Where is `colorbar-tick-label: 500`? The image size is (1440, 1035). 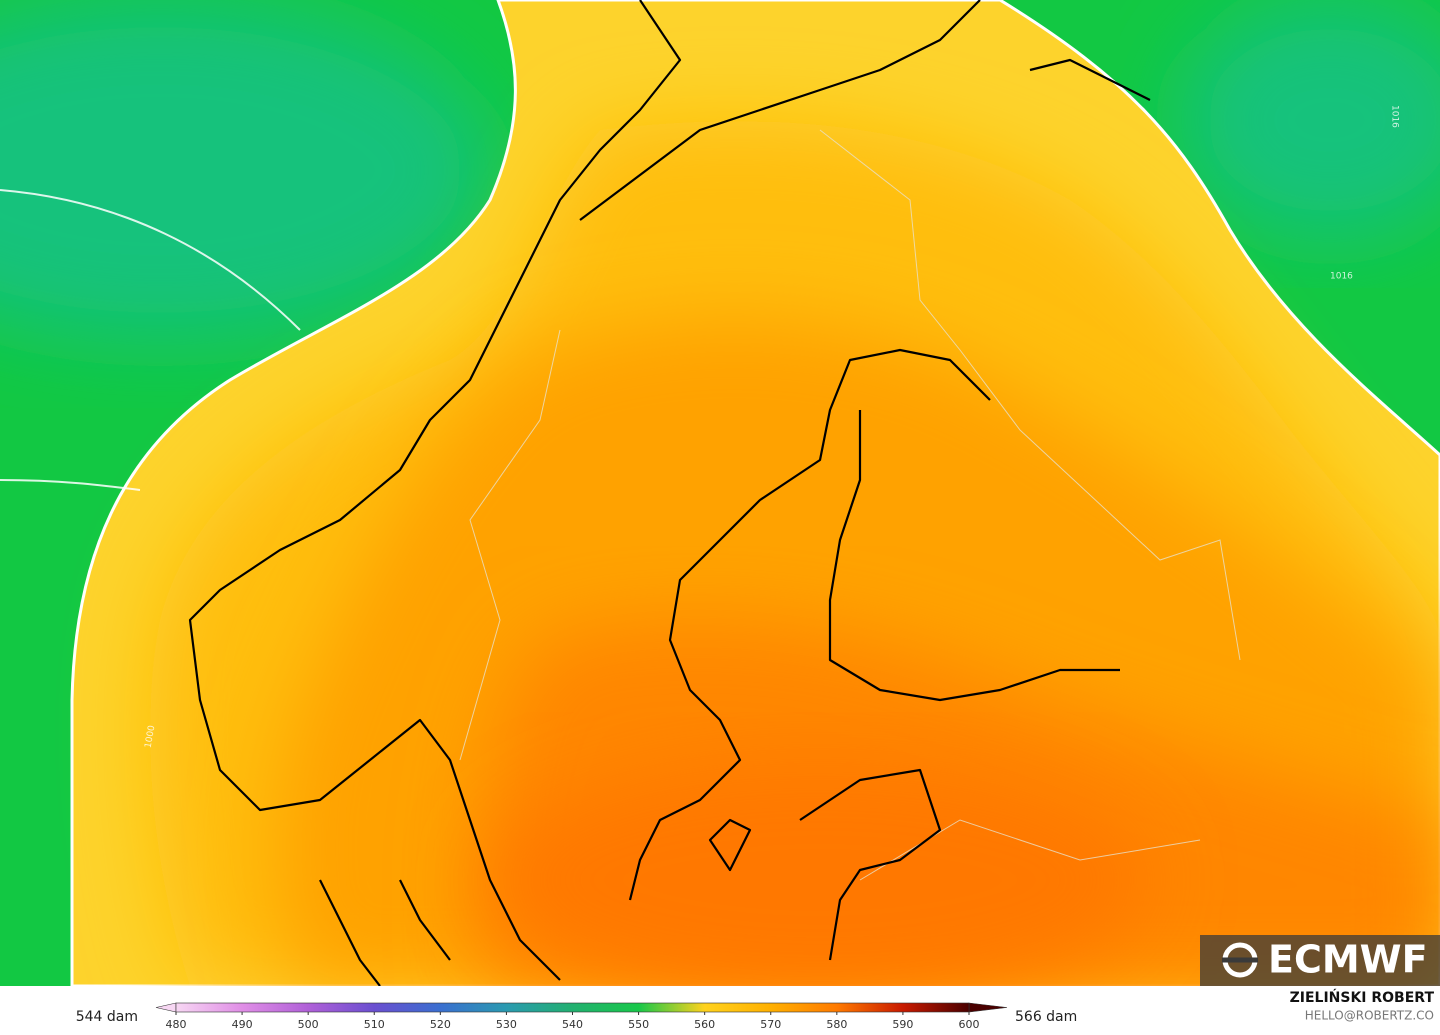 colorbar-tick-label: 500 is located at coordinates (308, 1024).